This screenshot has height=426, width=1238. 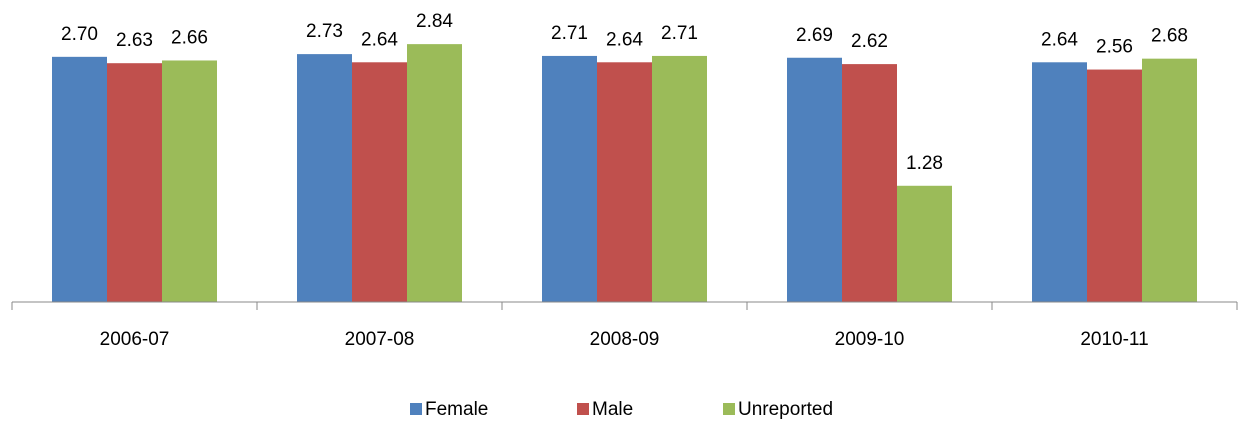 What do you see at coordinates (1169, 36) in the screenshot?
I see `data-label: 2.68` at bounding box center [1169, 36].